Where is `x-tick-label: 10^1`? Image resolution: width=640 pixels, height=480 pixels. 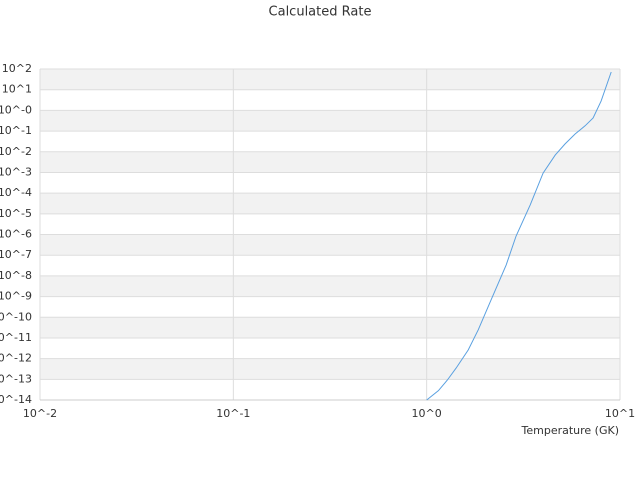 x-tick-label: 10^1 is located at coordinates (620, 413).